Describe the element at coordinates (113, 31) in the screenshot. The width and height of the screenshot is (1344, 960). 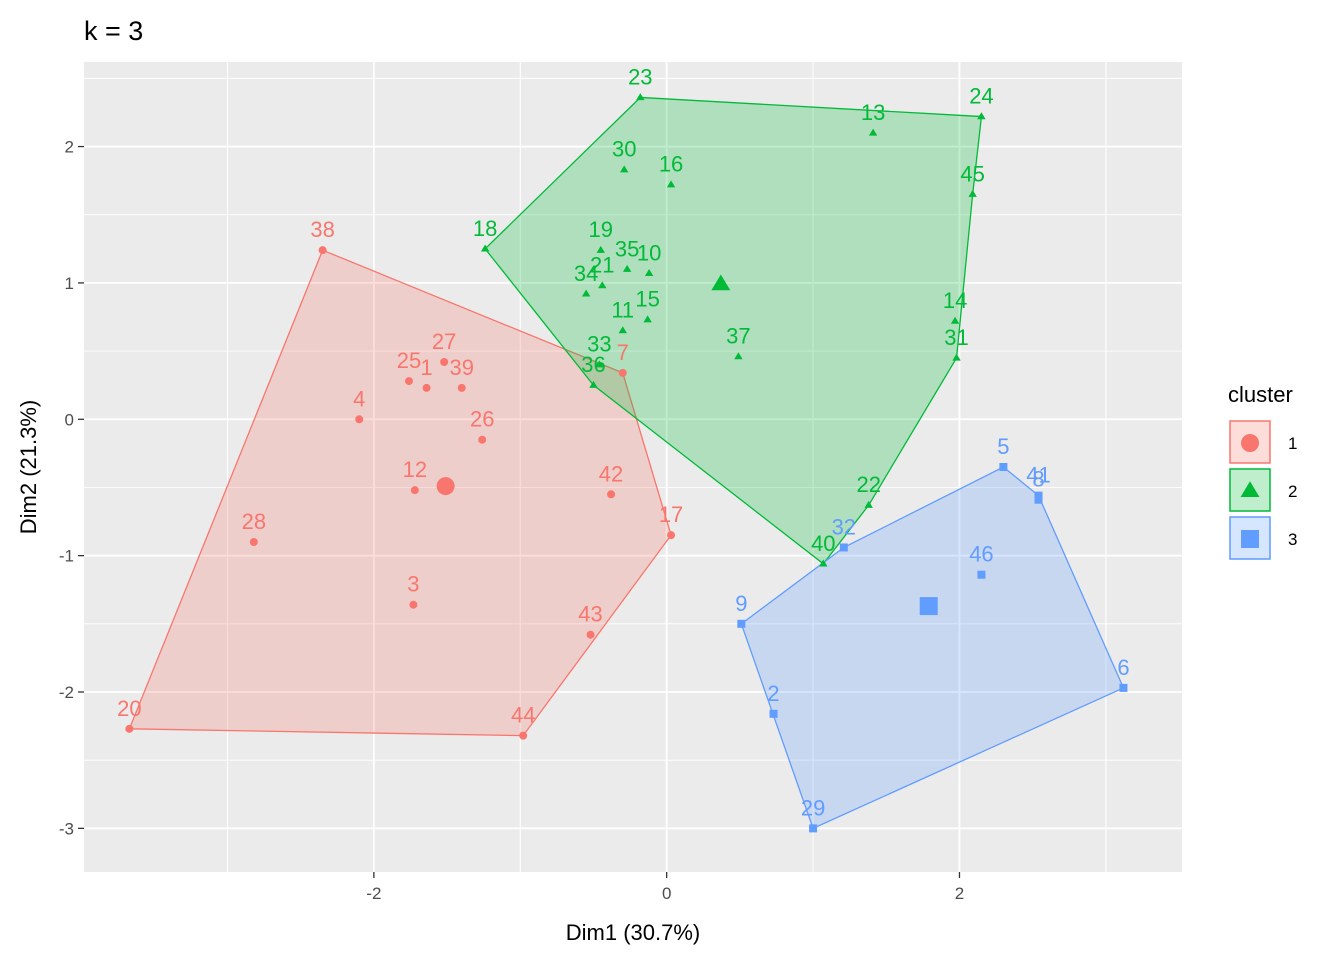
I see `chart-title: k = 3` at that location.